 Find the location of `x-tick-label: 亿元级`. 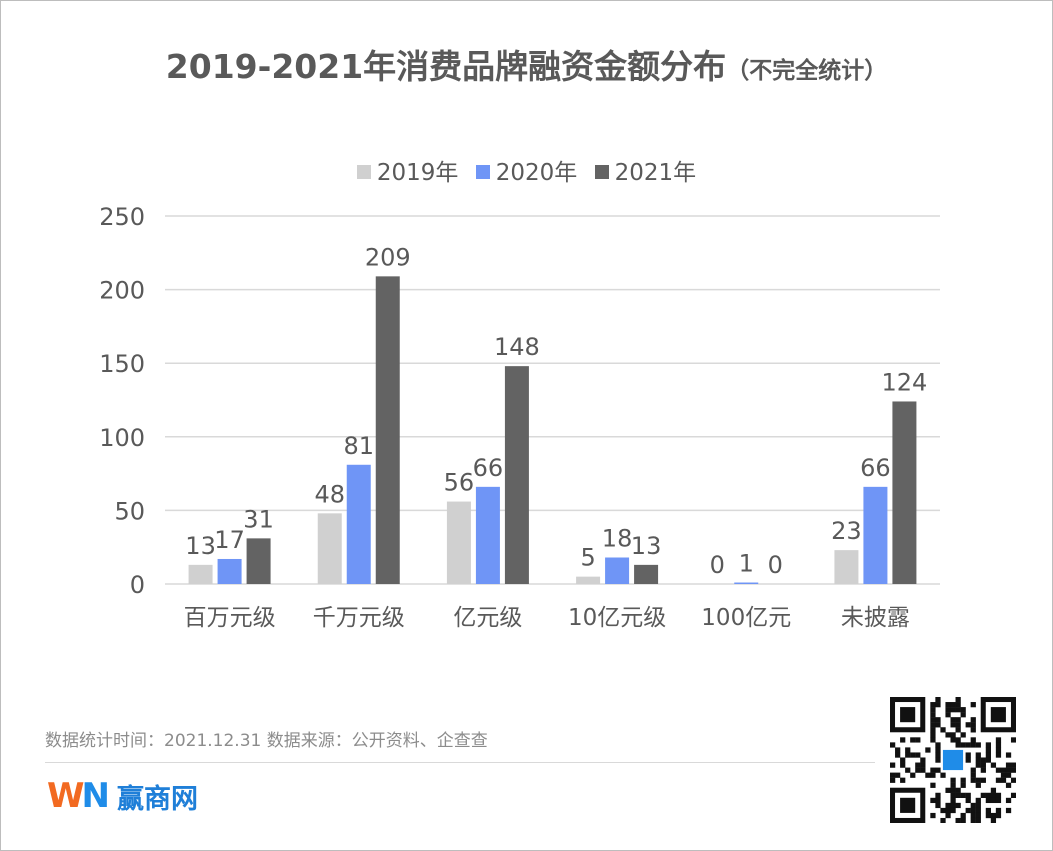

x-tick-label: 亿元级 is located at coordinates (487, 618).